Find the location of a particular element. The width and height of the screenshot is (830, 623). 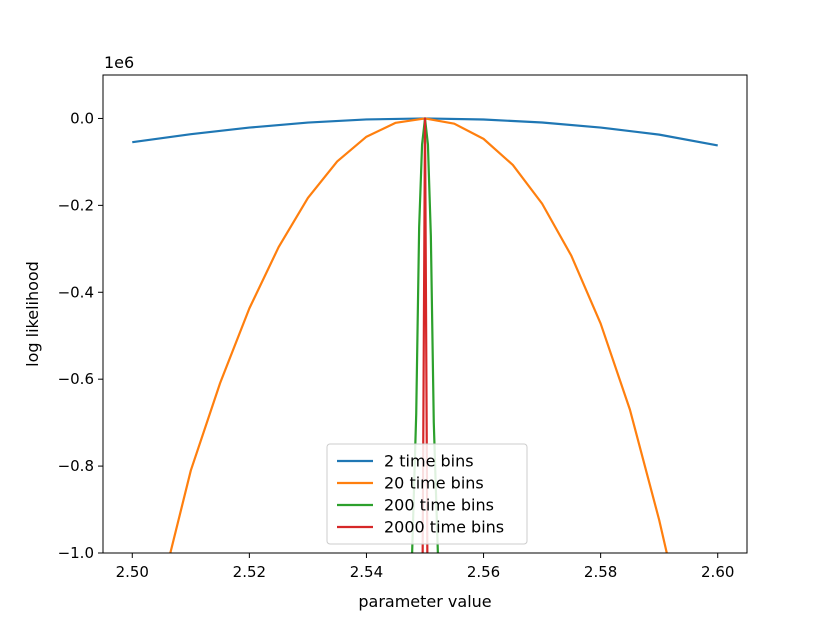

legend-label: 2 time bins is located at coordinates (429, 461).